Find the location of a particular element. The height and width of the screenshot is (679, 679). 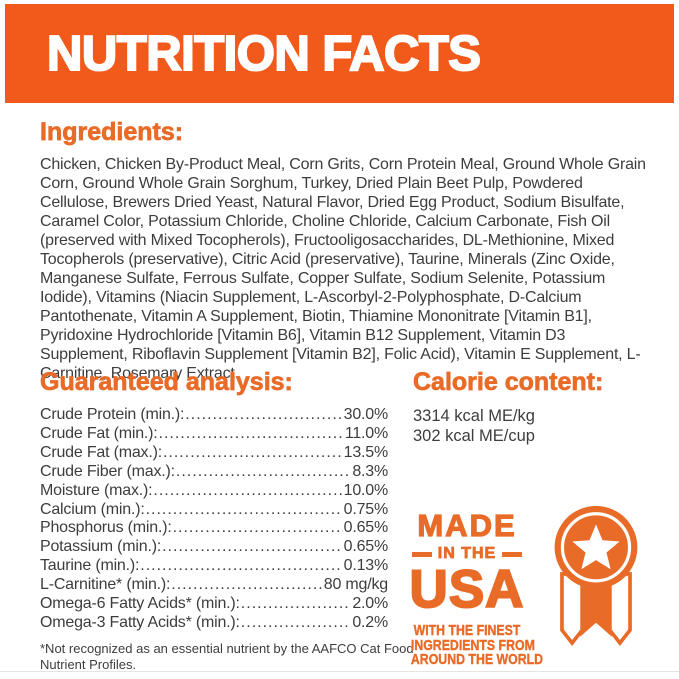

calorie-content-heading: Calorie content: is located at coordinates (508, 382).